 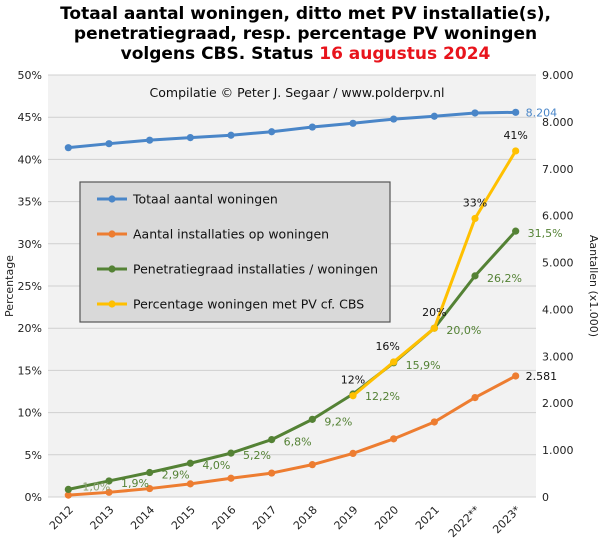 What do you see at coordinates (558, 309) in the screenshot?
I see `y-right-tick-4: 4.000` at bounding box center [558, 309].